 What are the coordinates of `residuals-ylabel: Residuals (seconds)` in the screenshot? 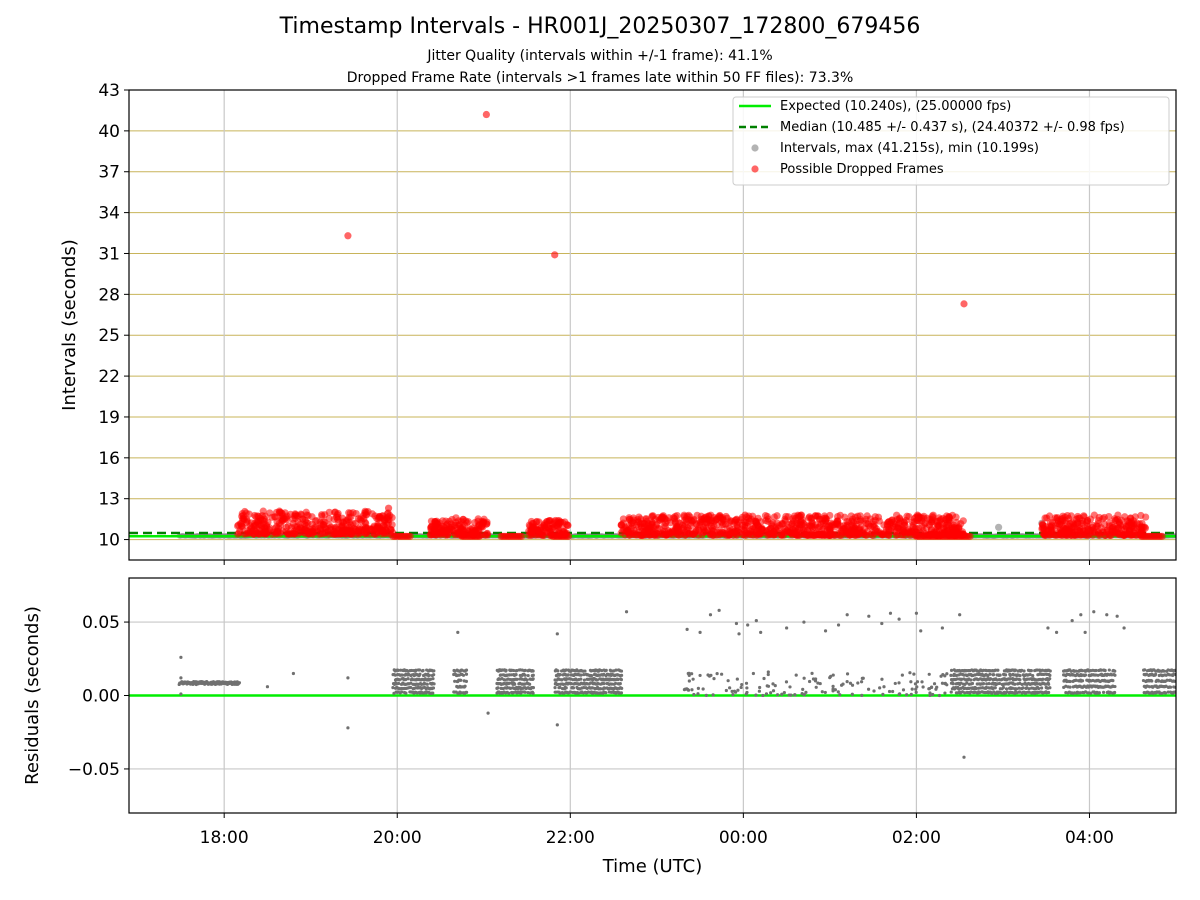 It's located at (32, 695).